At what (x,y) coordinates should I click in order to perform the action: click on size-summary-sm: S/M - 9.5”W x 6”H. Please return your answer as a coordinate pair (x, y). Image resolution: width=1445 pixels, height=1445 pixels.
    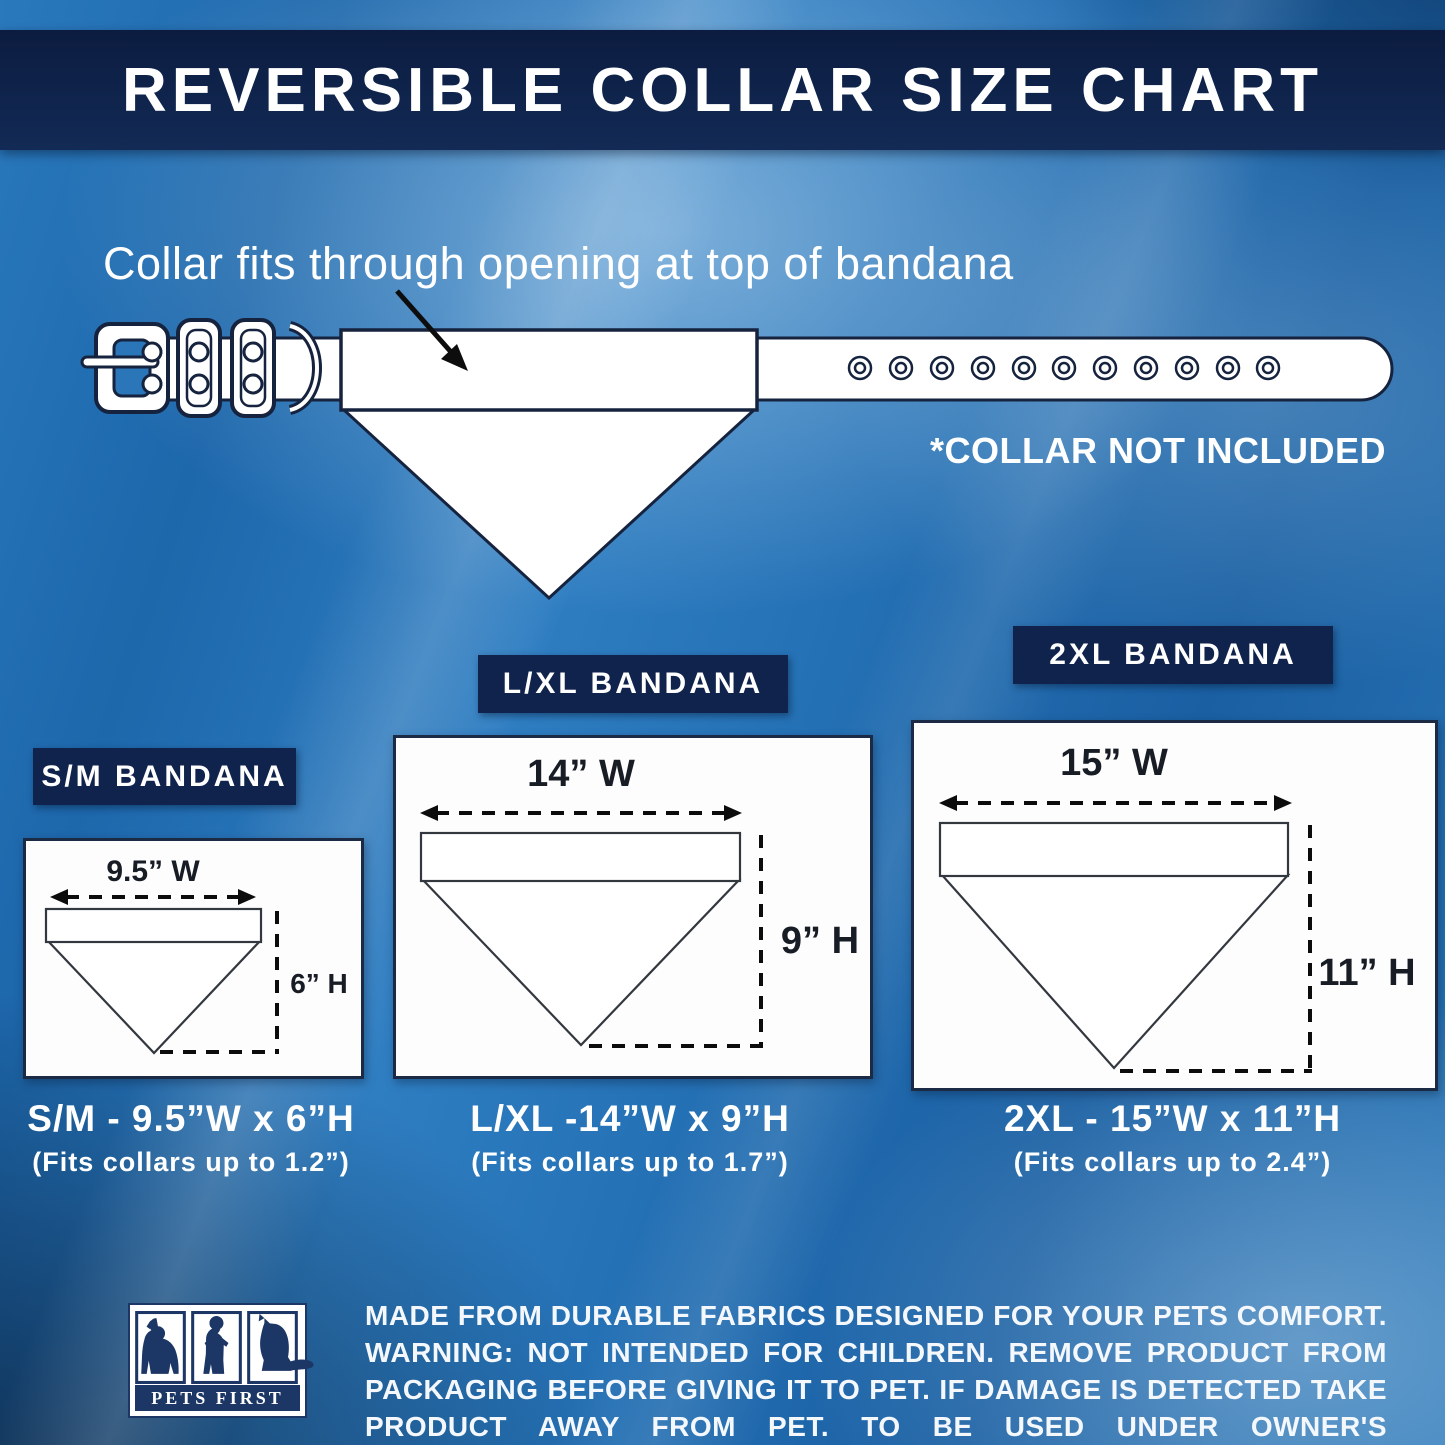
    Looking at the image, I should click on (191, 1118).